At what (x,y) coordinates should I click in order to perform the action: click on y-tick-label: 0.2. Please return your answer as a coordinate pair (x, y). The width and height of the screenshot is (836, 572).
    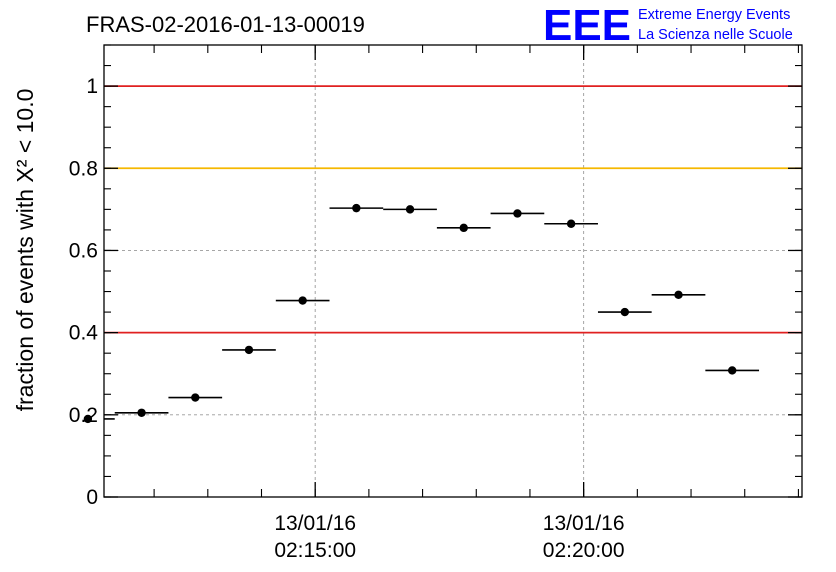
    Looking at the image, I should click on (83, 415).